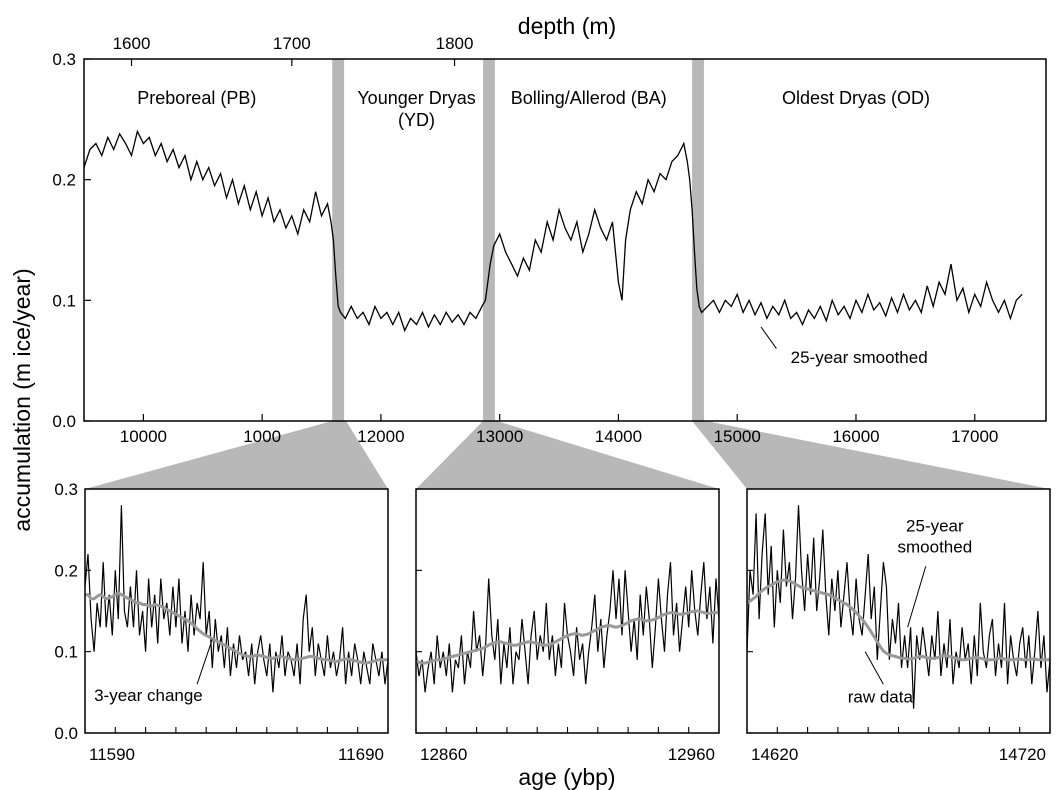 This screenshot has width=1058, height=790. I want to click on detail-x-tick-label-end: 11690, so click(361, 754).